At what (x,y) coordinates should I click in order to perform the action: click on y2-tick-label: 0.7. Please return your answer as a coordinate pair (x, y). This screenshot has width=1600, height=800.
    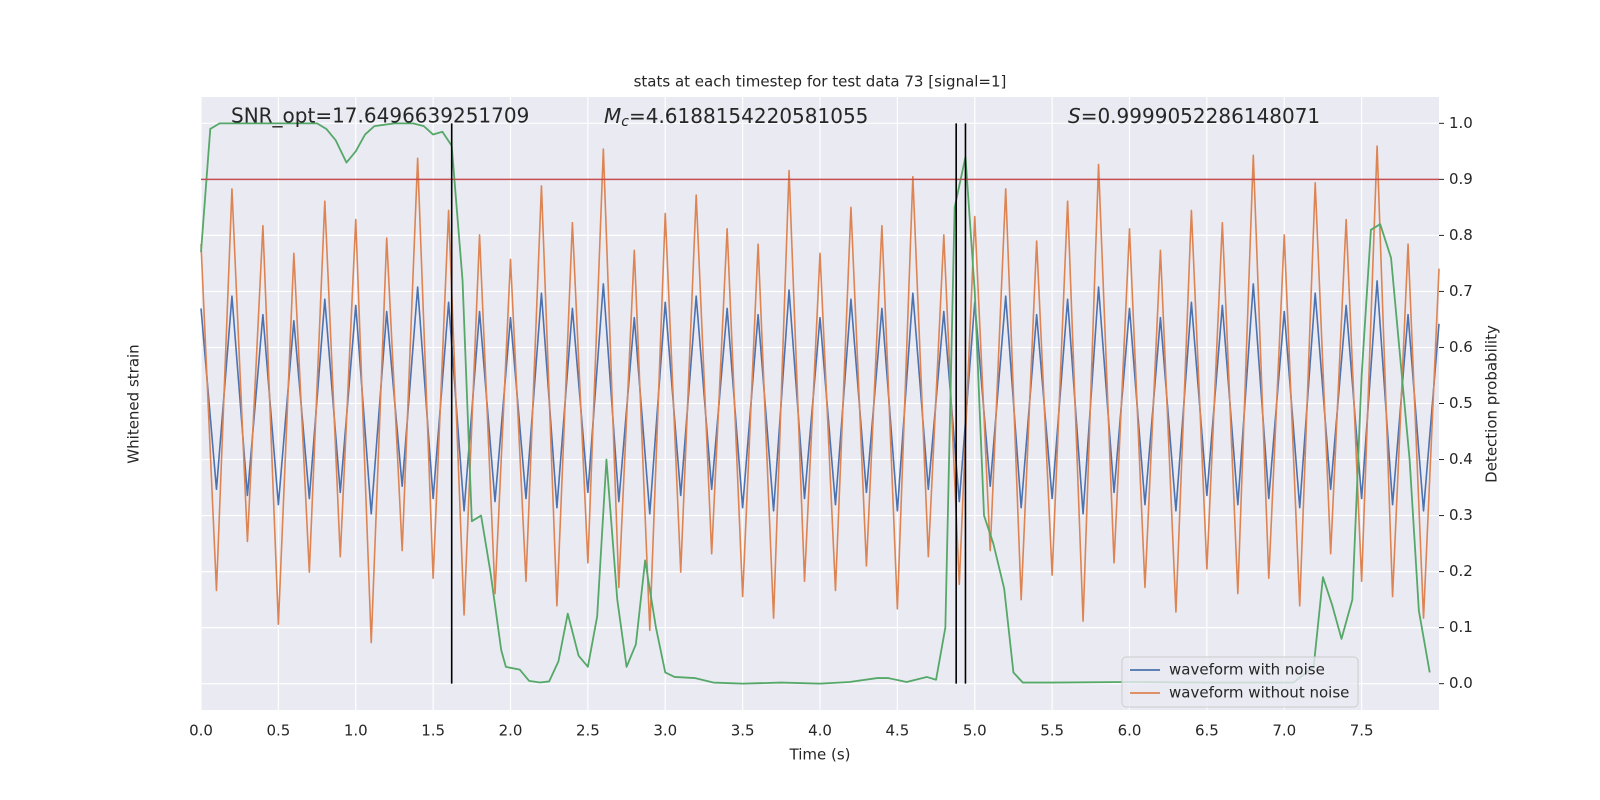
    Looking at the image, I should click on (1461, 291).